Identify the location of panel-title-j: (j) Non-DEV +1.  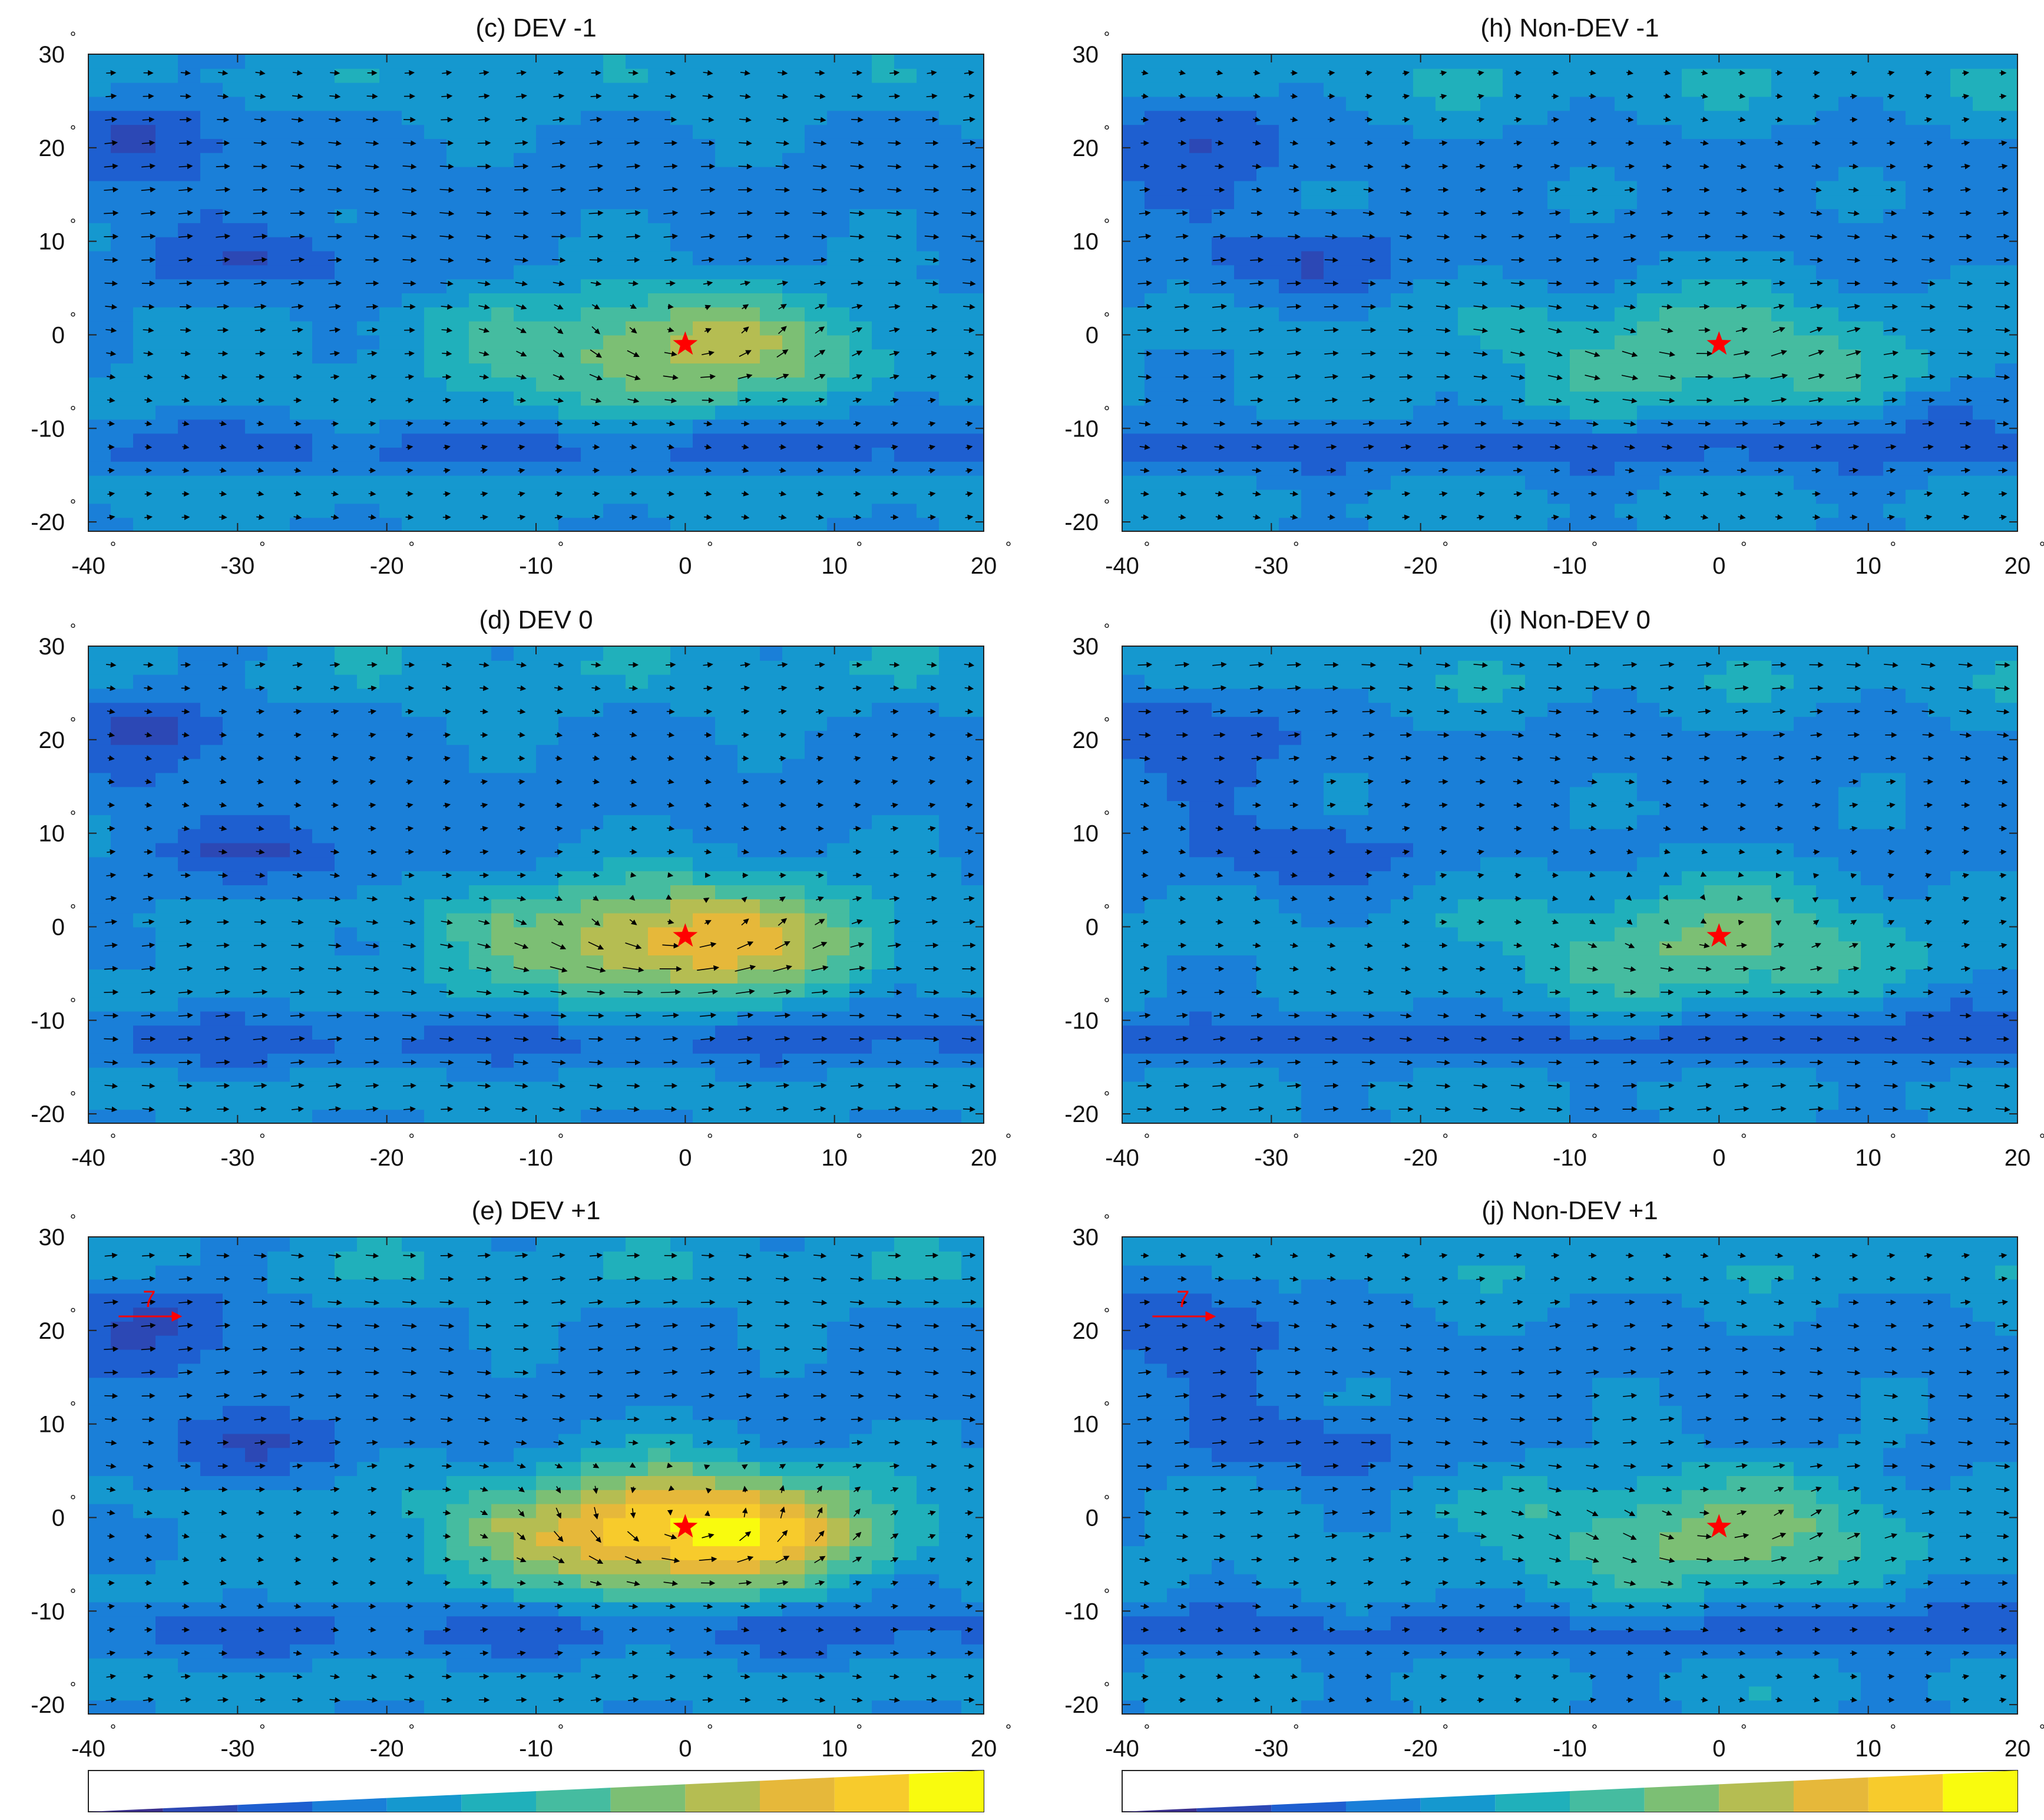
(1569, 1210).